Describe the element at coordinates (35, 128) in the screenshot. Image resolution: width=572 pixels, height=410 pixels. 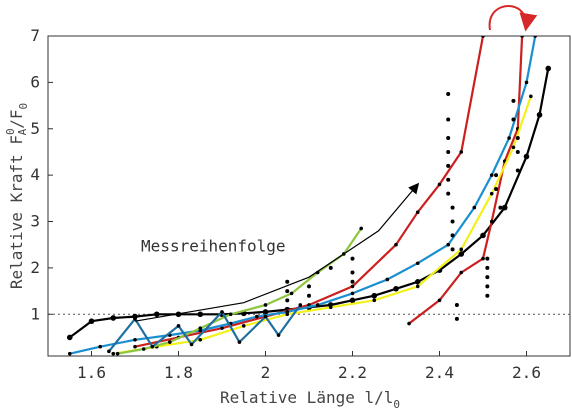
I see `y-tick-label: 5` at that location.